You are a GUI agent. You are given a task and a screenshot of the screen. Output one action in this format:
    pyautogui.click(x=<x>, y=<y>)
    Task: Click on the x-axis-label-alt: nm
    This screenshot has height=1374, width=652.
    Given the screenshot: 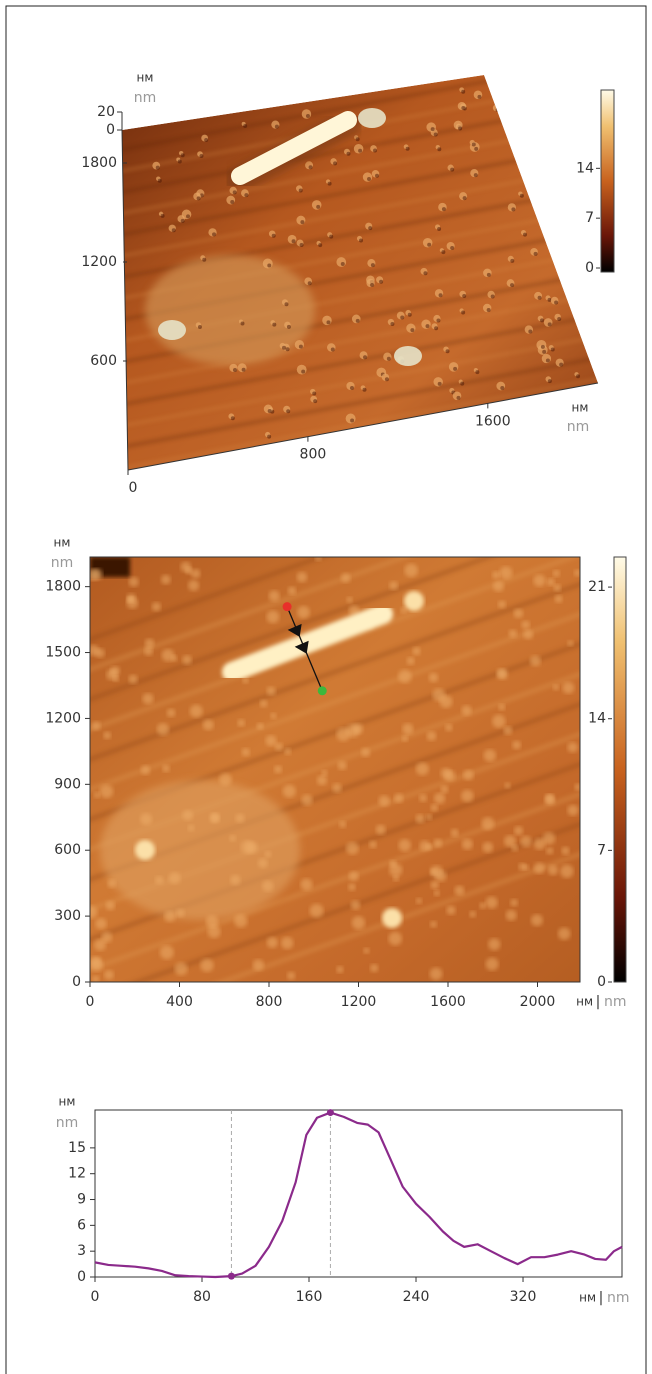 What is the action you would take?
    pyautogui.click(x=615, y=1002)
    